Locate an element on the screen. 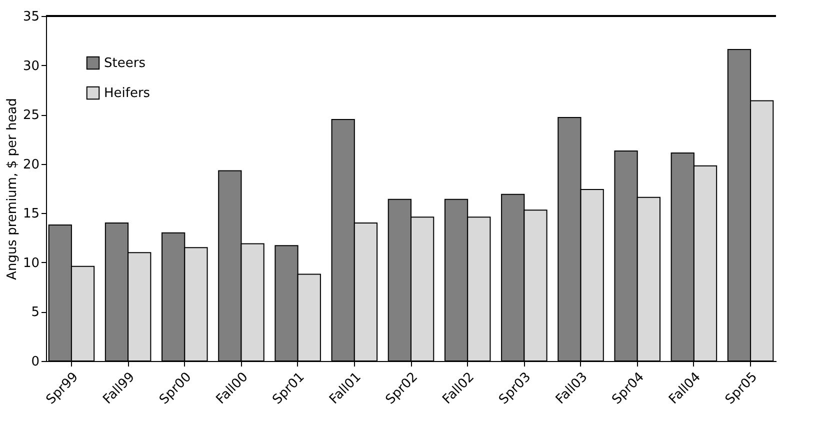 The width and height of the screenshot is (821, 438). y-tick-label: 5 is located at coordinates (35, 312).